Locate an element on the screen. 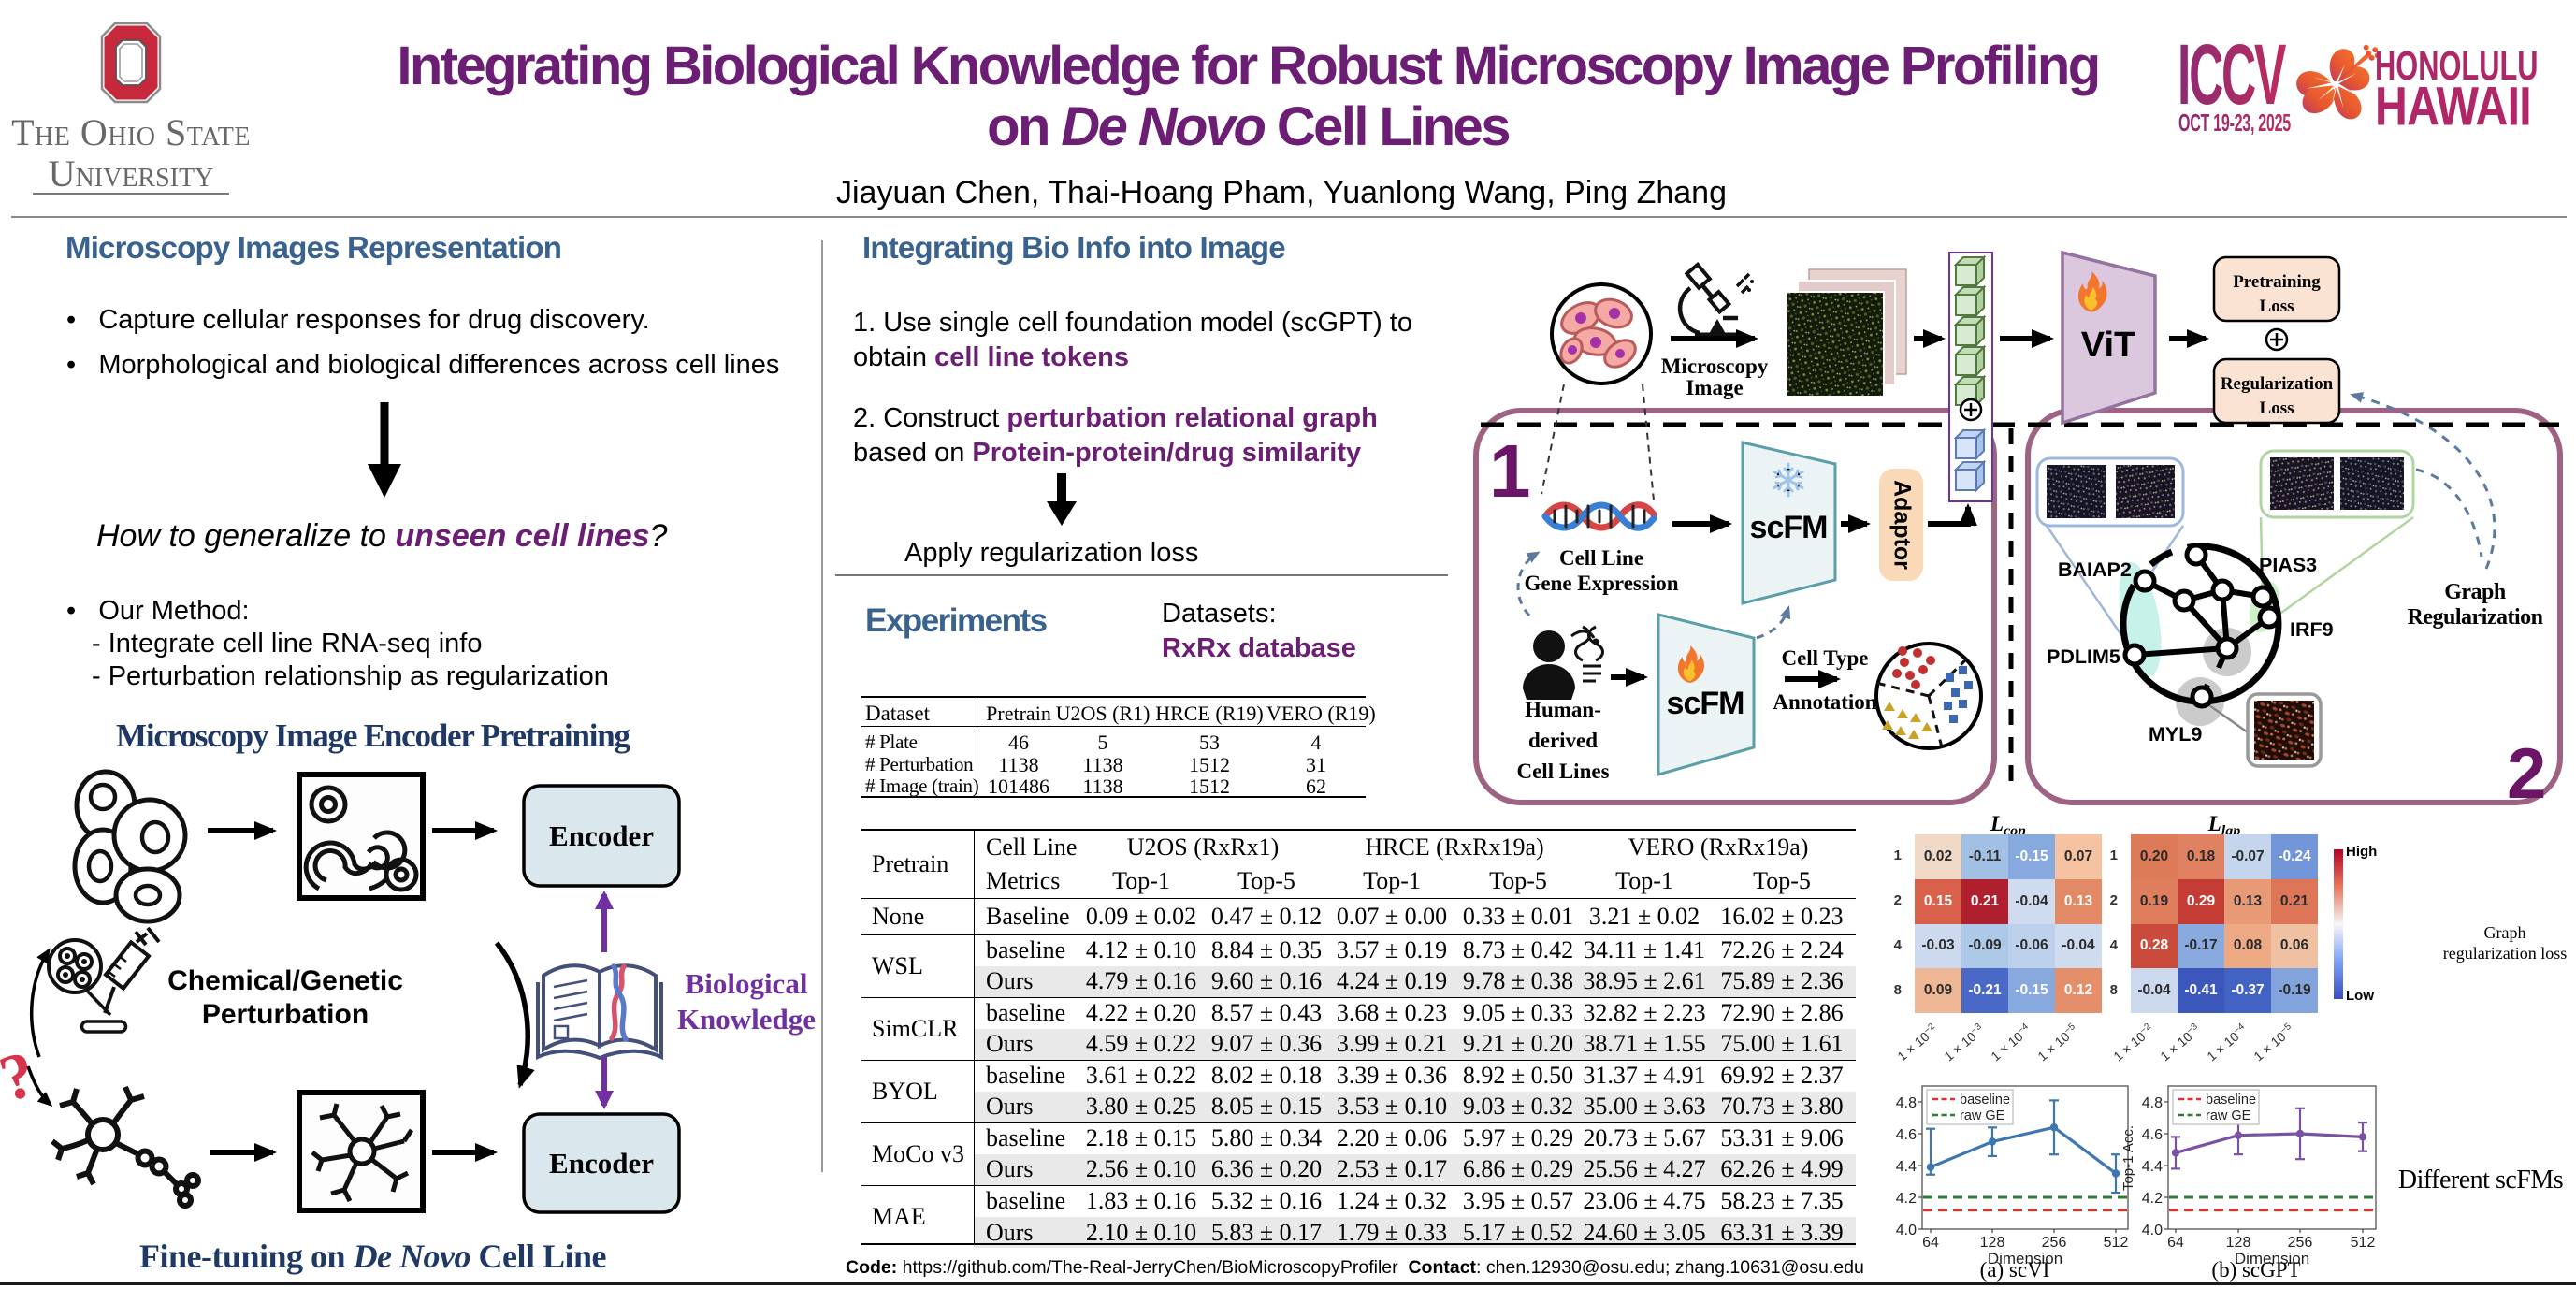 The image size is (2576, 1289). svg-text: Top-1 Acc. is located at coordinates (2128, 1158).